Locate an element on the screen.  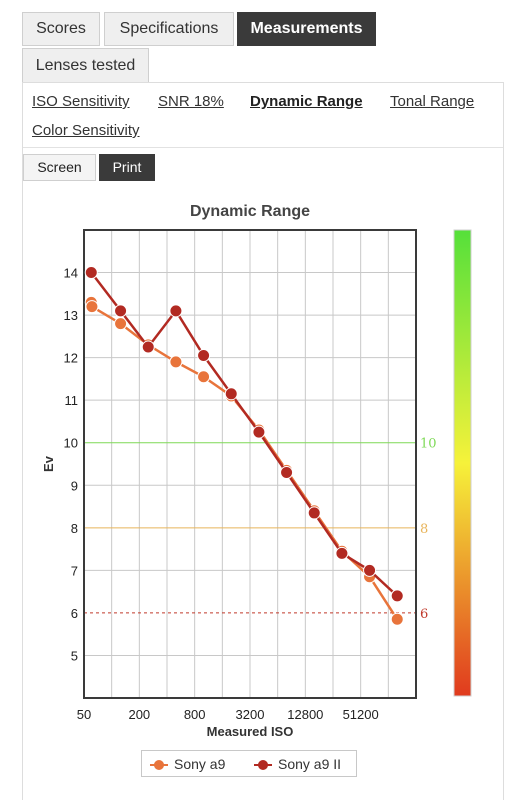
legend-label: Sony a9 II is located at coordinates (310, 764).